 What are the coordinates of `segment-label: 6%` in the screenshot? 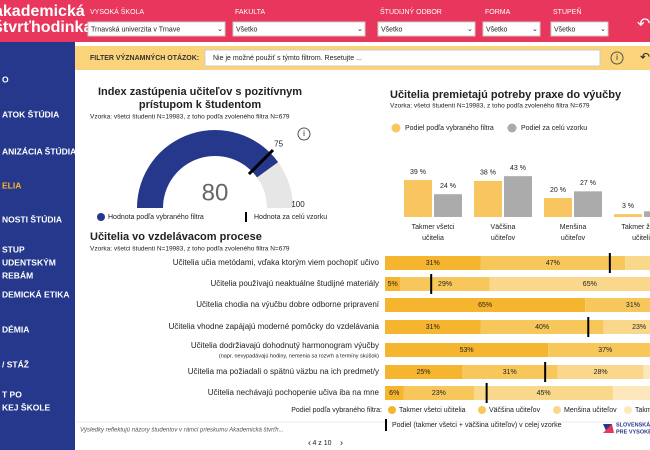 It's located at (394, 393).